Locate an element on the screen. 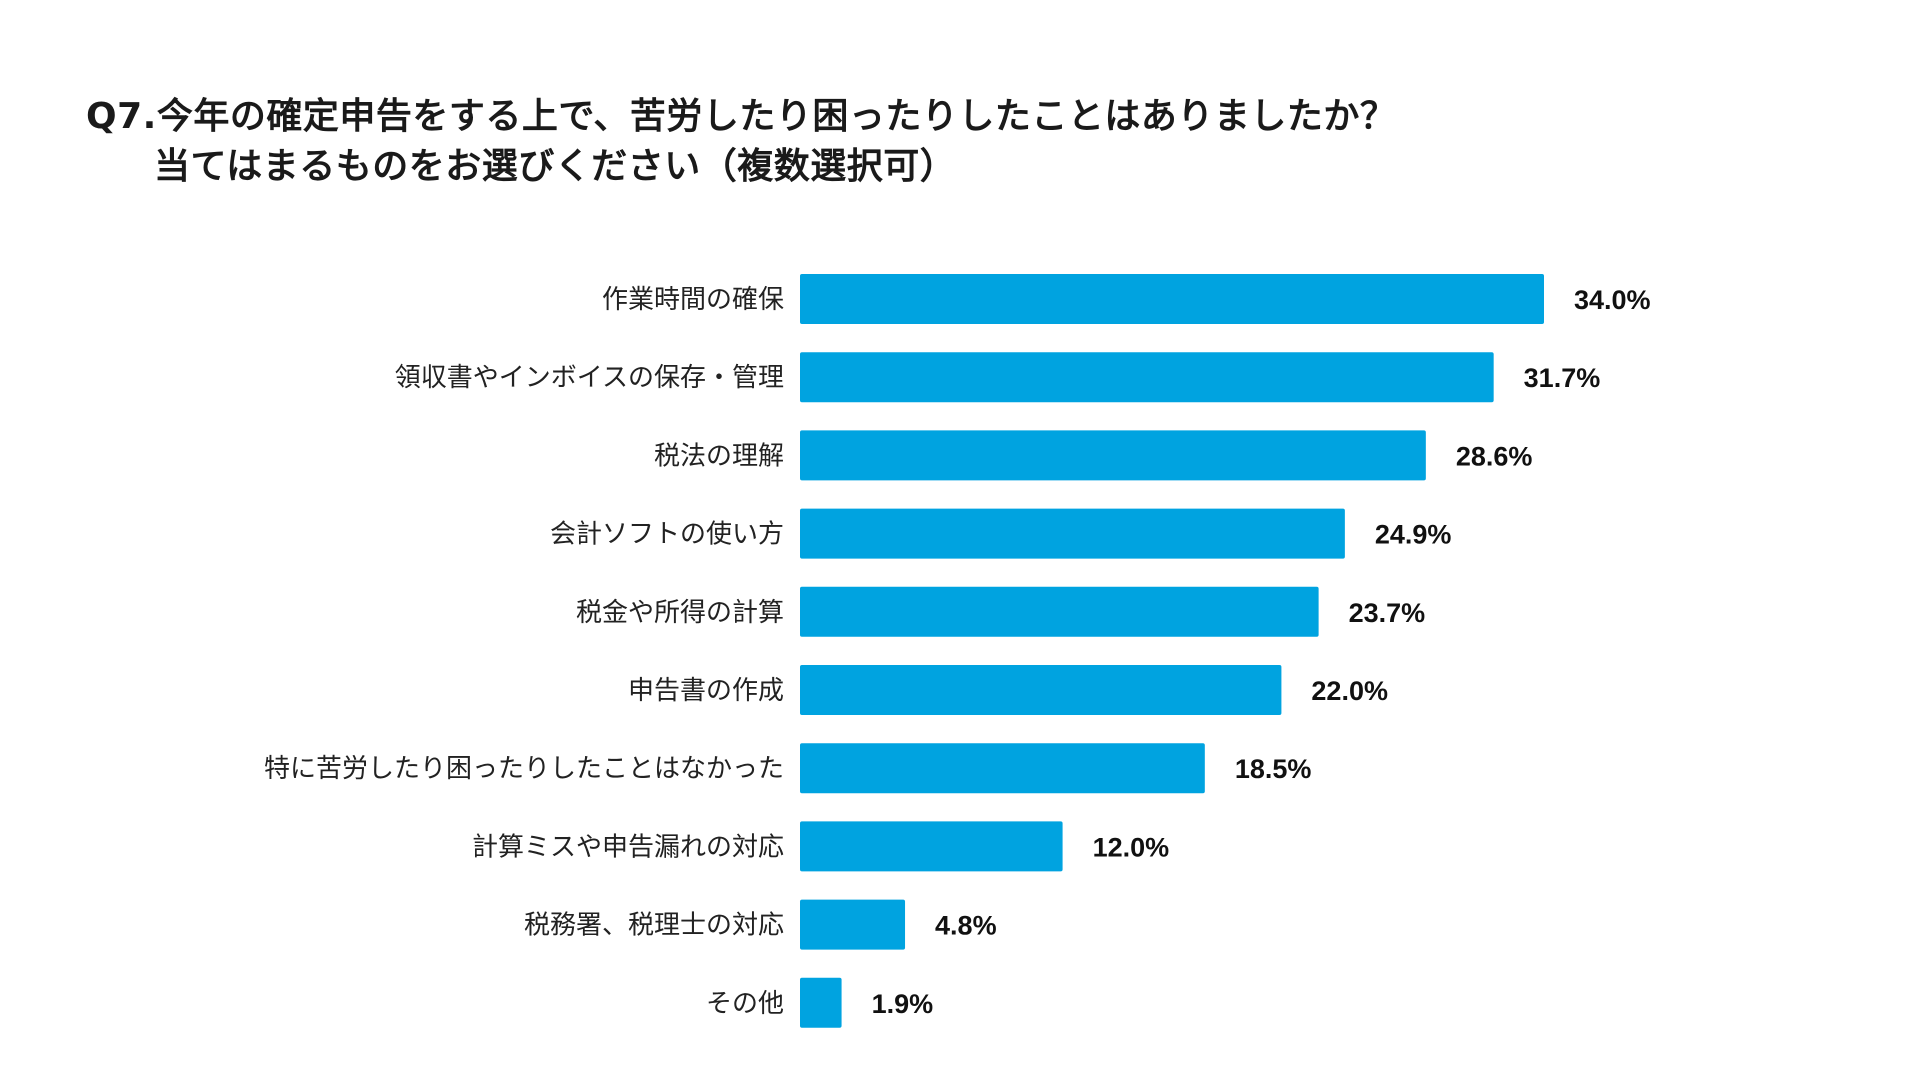 The width and height of the screenshot is (1920, 1080). category-label: 税務署、税理士の対応 is located at coordinates (654, 926).